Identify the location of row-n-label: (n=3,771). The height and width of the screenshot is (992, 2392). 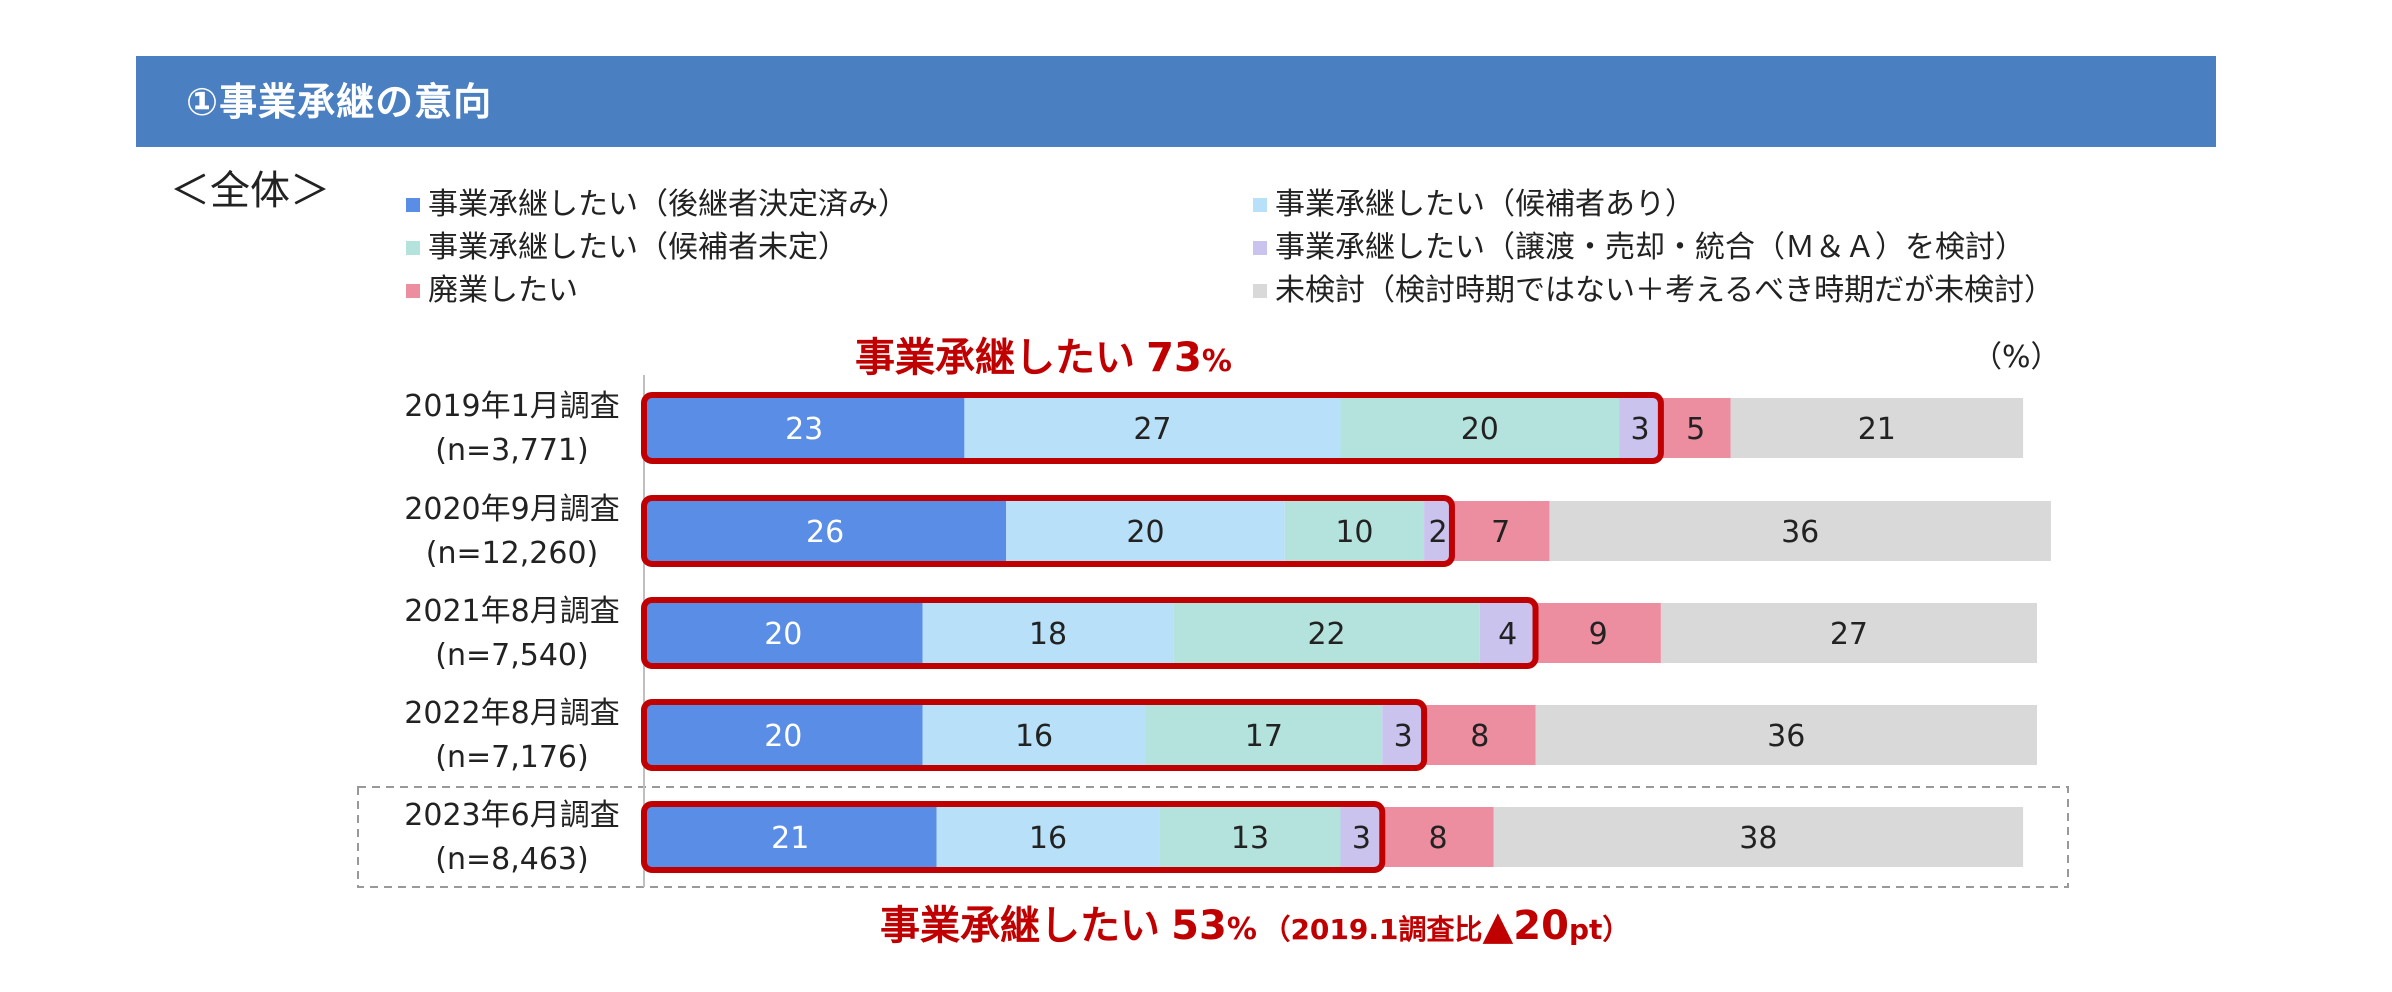
(511, 450).